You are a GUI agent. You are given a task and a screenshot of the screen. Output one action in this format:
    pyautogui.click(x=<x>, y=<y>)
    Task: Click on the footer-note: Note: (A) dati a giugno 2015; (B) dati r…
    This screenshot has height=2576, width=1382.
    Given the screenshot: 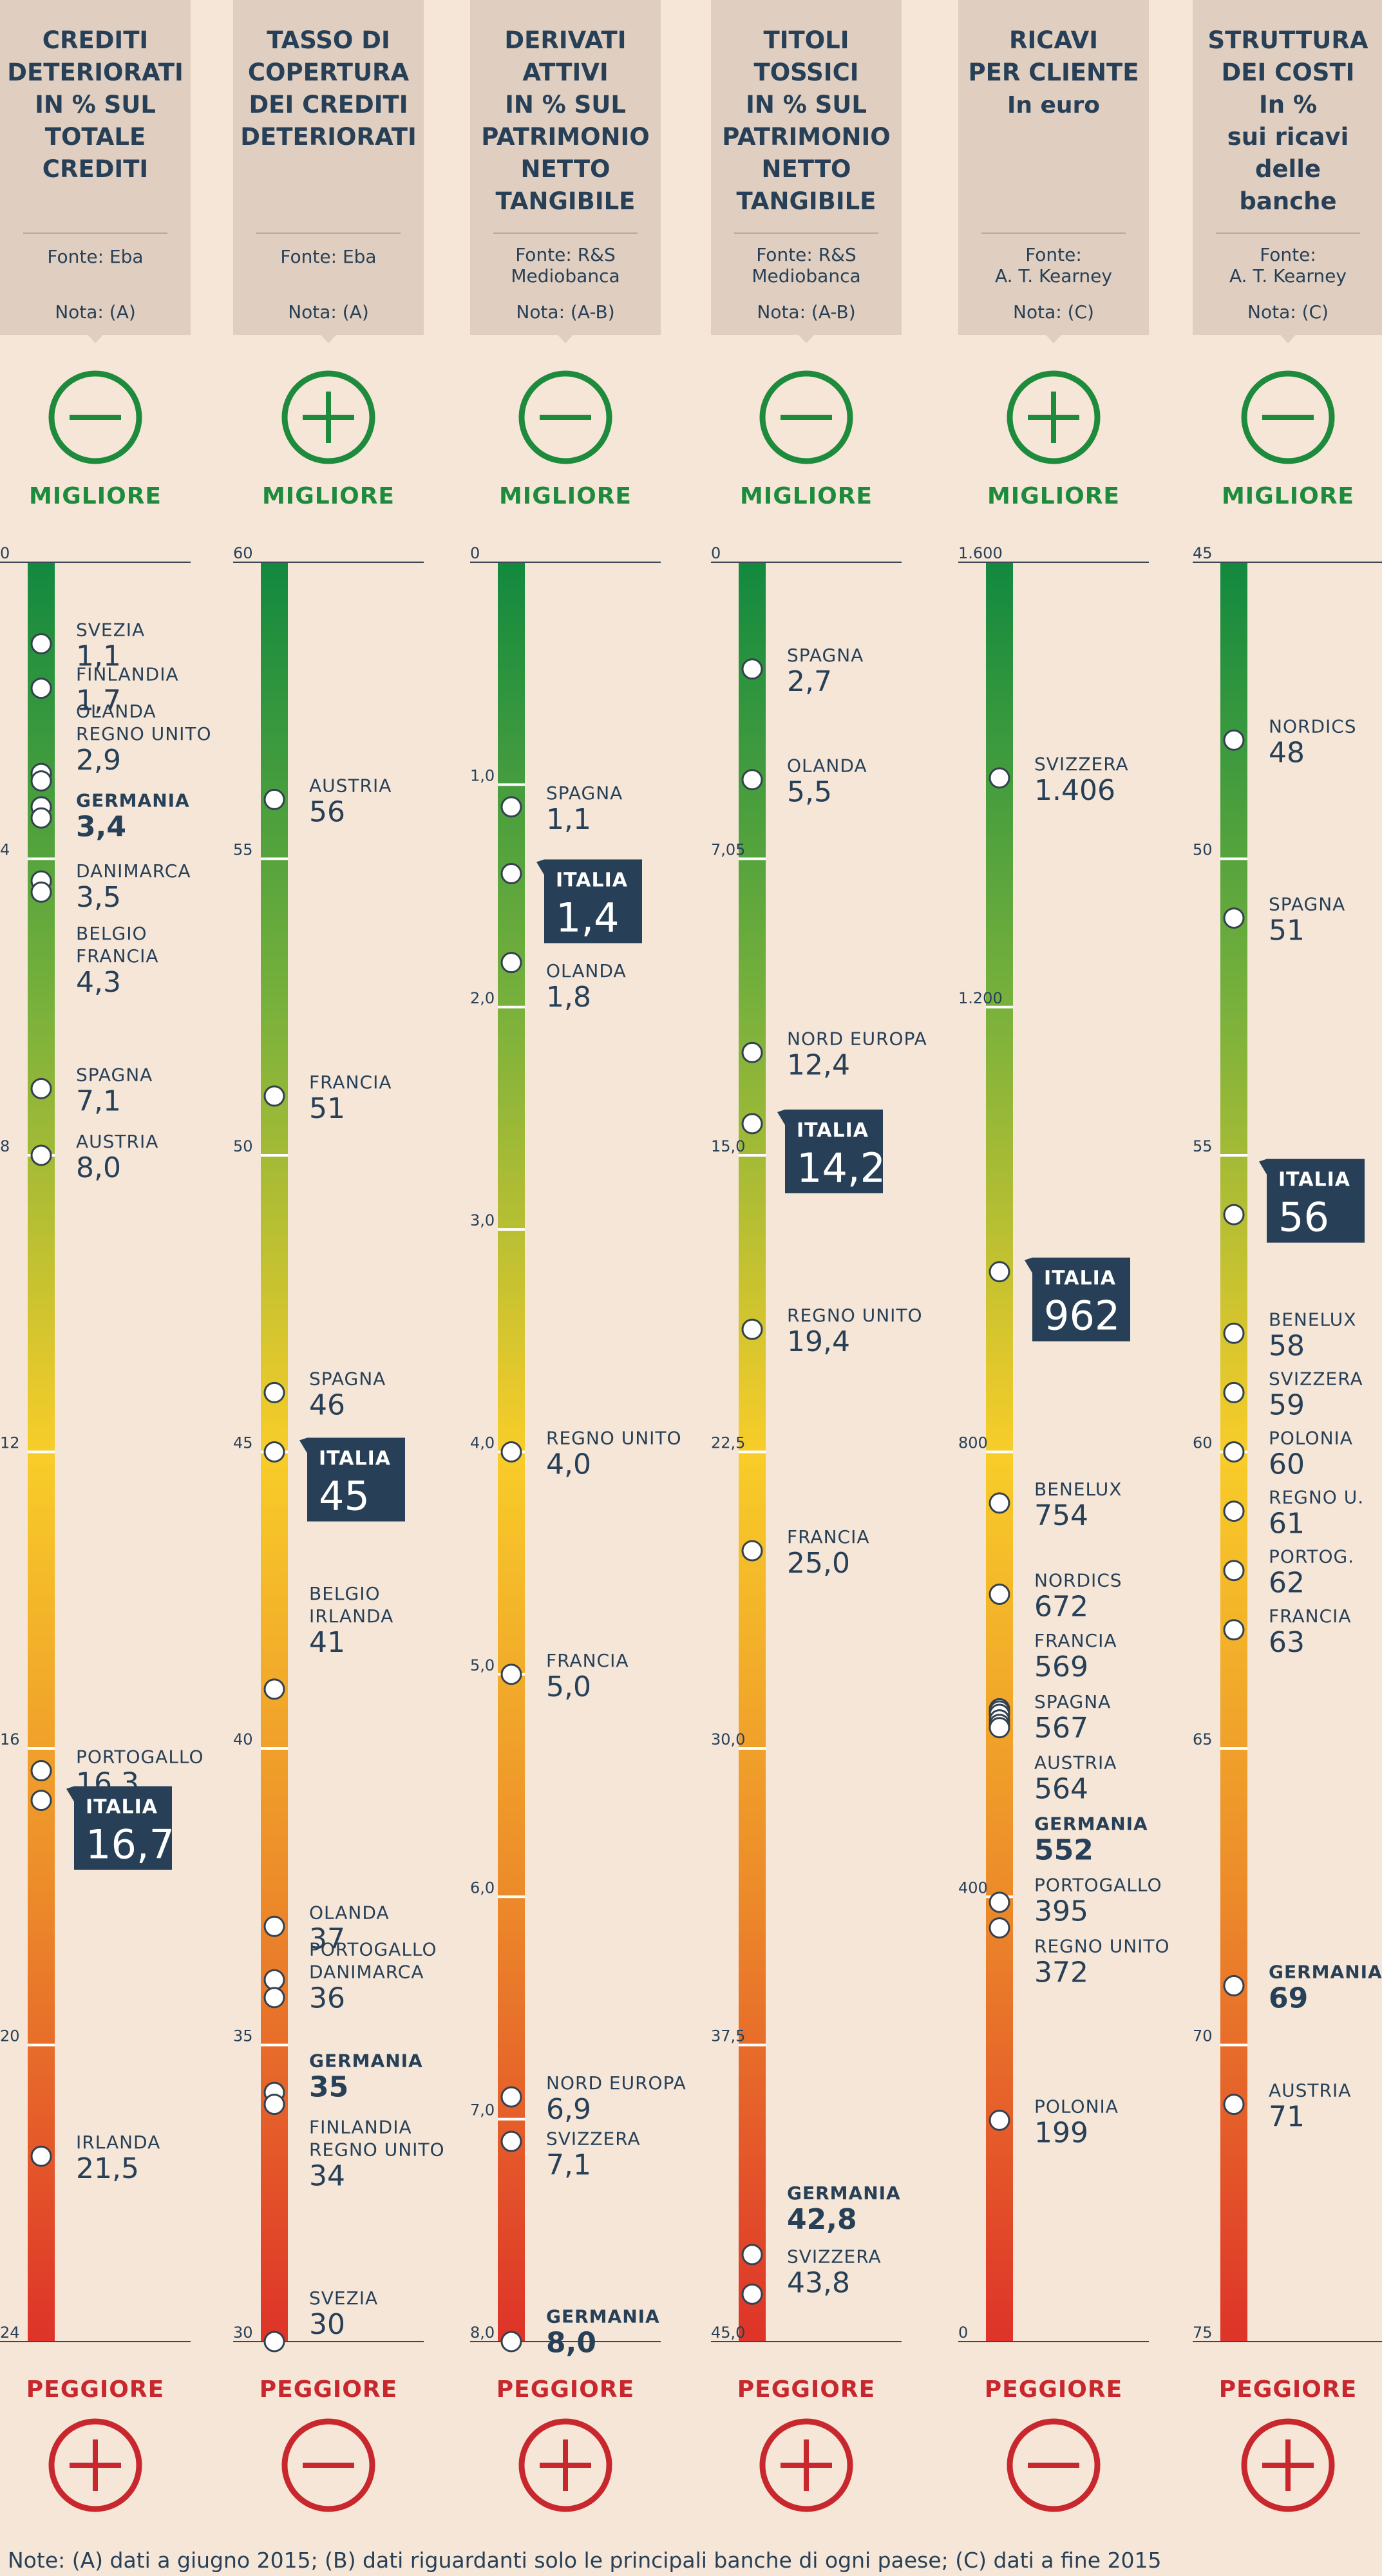 What is the action you would take?
    pyautogui.click(x=584, y=2560)
    